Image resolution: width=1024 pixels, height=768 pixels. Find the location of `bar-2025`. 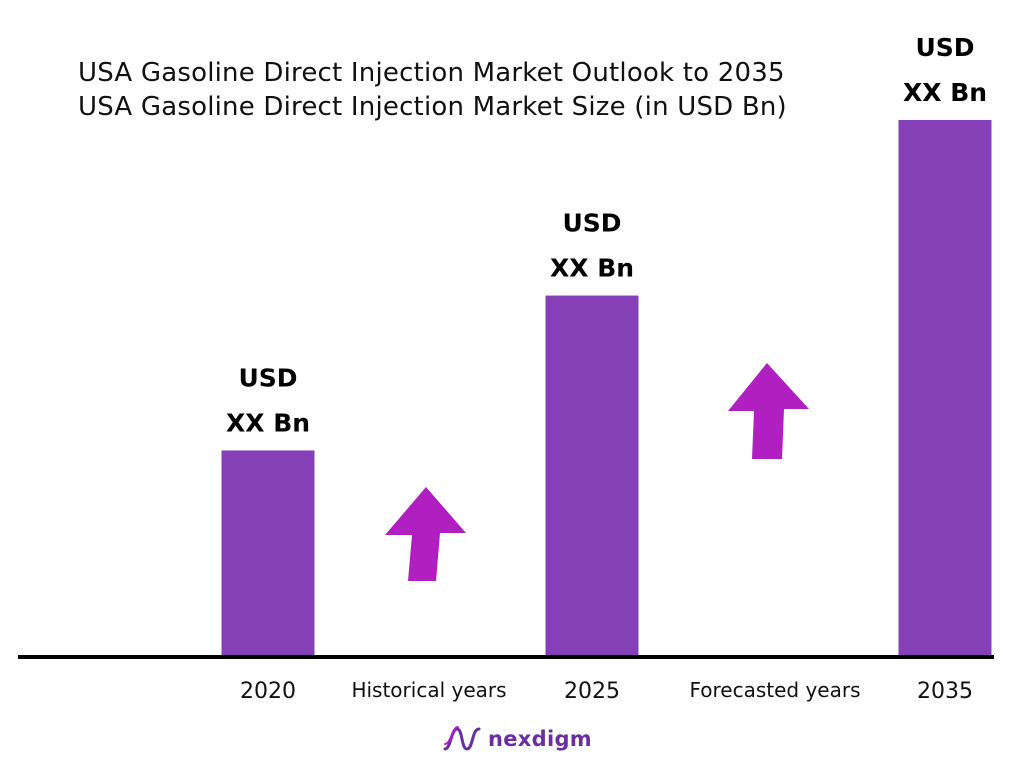

bar-2025 is located at coordinates (592, 476).